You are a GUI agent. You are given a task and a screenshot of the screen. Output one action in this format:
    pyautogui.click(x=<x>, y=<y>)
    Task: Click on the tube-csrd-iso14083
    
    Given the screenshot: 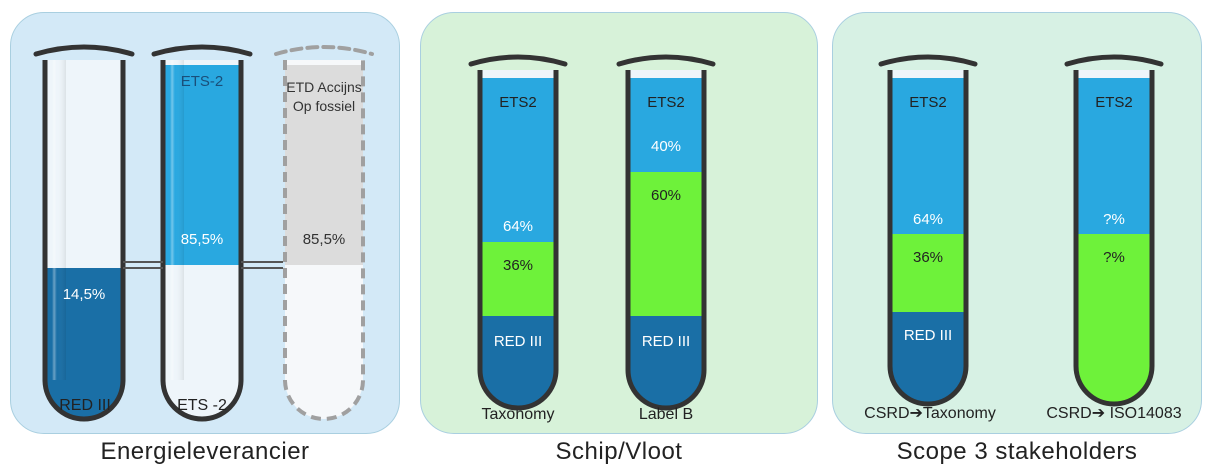 What is the action you would take?
    pyautogui.click(x=1114, y=230)
    